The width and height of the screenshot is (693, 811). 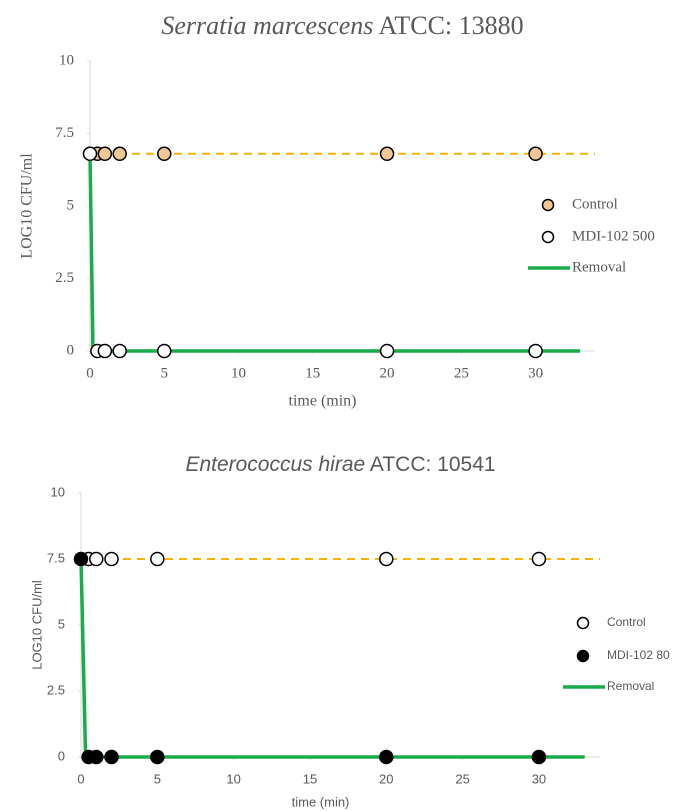 I want to click on legend-label: MDI-102 80, so click(x=638, y=655).